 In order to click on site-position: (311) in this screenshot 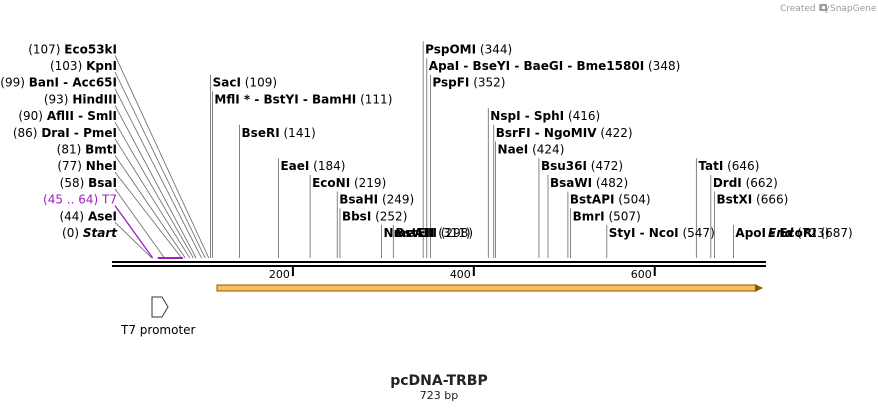, I will do `click(454, 233)`.